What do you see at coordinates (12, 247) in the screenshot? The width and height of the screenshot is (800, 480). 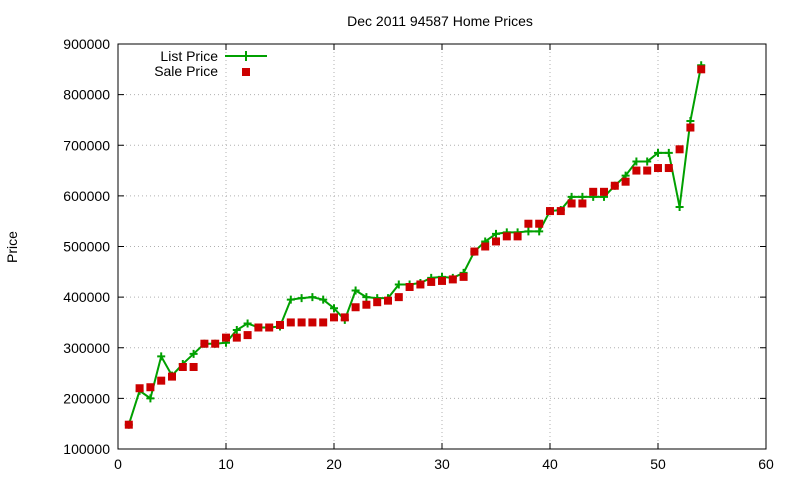 I see `y-axis-label: Price` at bounding box center [12, 247].